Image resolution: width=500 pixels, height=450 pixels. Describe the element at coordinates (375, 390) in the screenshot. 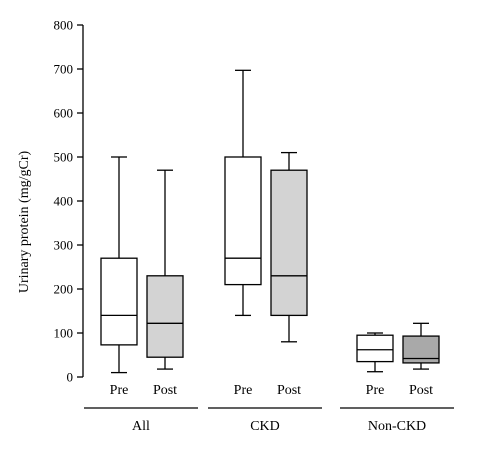

I see `box-label-non-ckd-pre: Pre` at that location.